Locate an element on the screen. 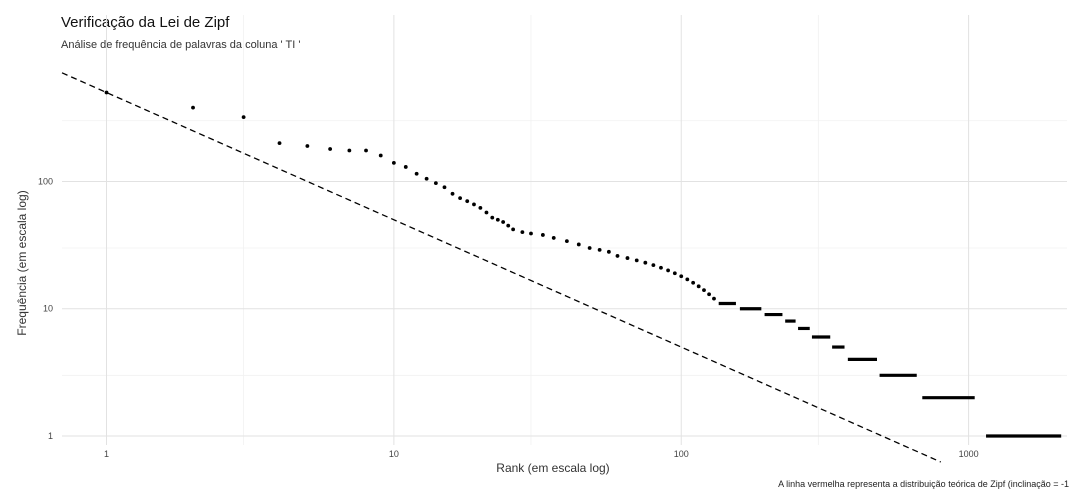 This screenshot has height=498, width=1077. y-tick-label: 100 is located at coordinates (45, 181).